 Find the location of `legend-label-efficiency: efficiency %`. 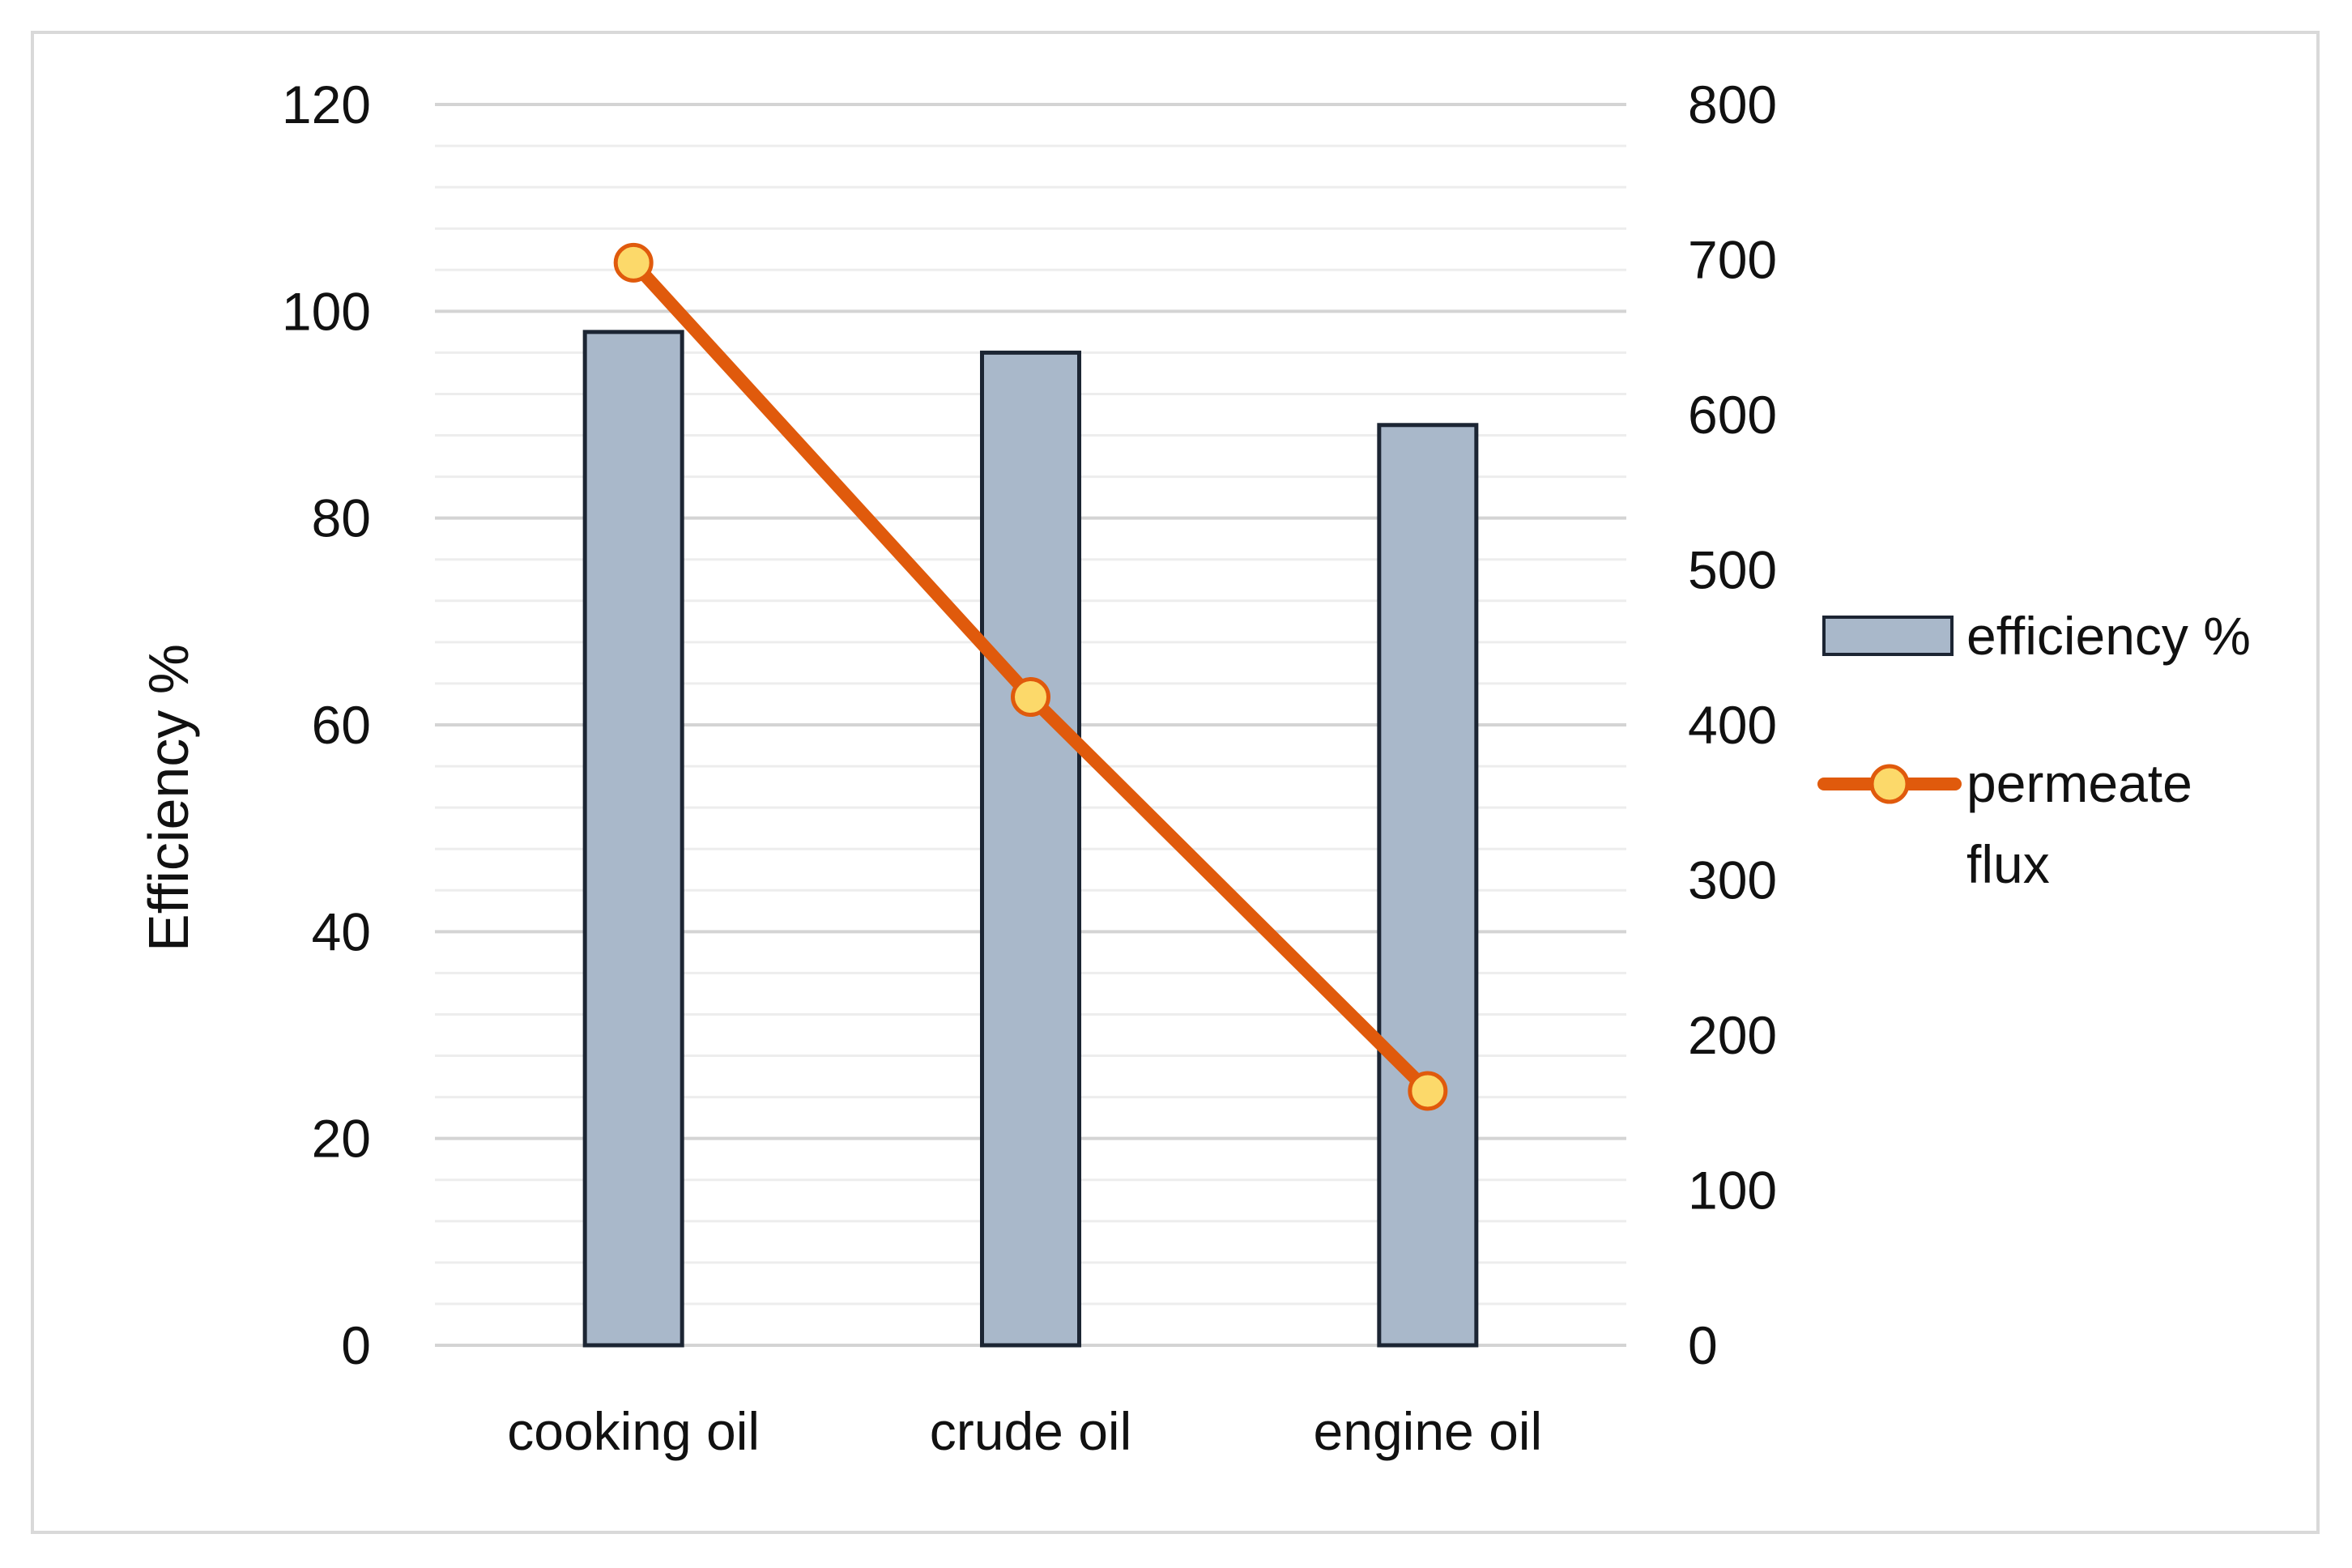

legend-label-efficiency: efficiency % is located at coordinates (2108, 636).